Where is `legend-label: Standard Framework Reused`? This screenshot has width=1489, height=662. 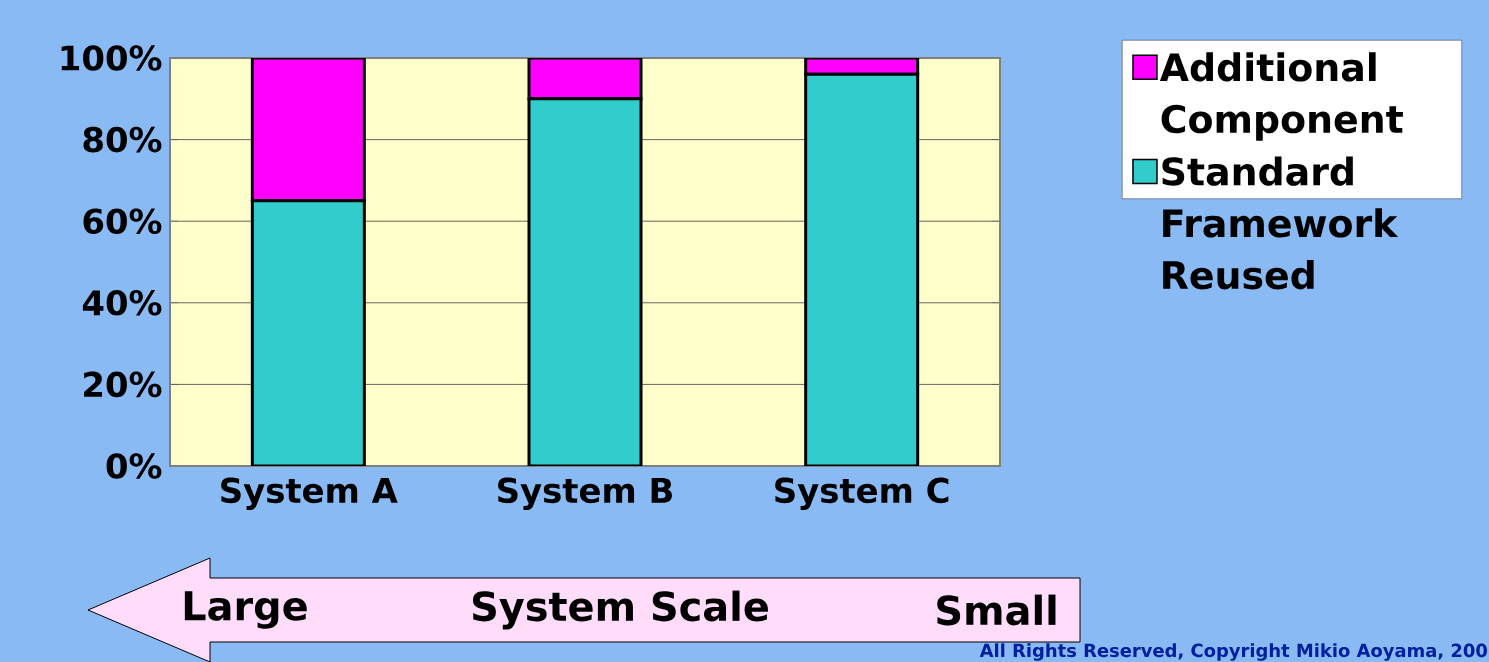
legend-label: Standard Framework Reused is located at coordinates (1280, 223).